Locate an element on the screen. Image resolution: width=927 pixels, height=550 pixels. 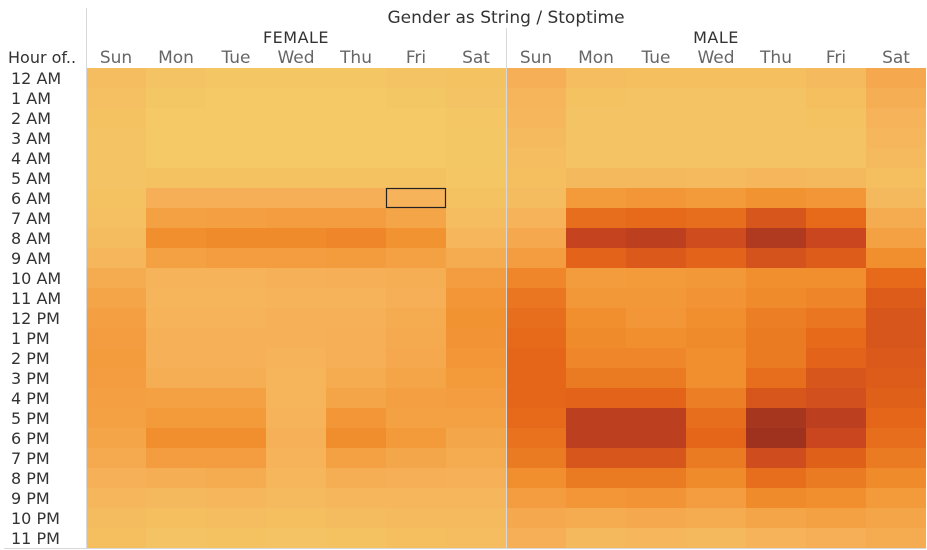
hour-label: 11 AM is located at coordinates (36, 298).